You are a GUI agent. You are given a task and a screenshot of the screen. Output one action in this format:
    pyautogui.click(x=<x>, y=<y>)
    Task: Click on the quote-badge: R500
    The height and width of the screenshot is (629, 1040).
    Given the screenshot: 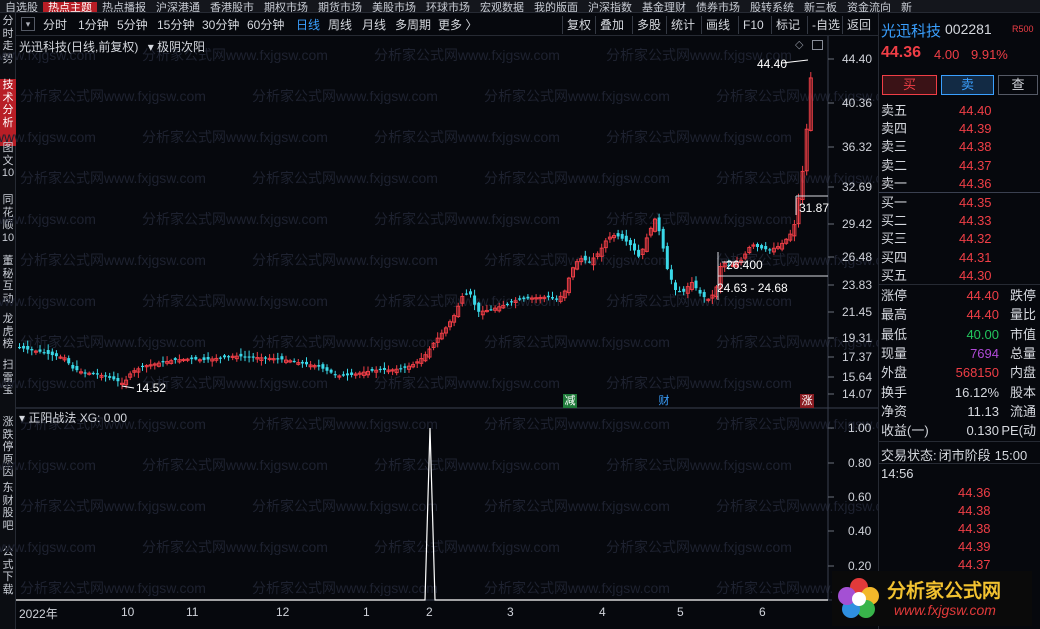 What is the action you would take?
    pyautogui.click(x=1023, y=29)
    